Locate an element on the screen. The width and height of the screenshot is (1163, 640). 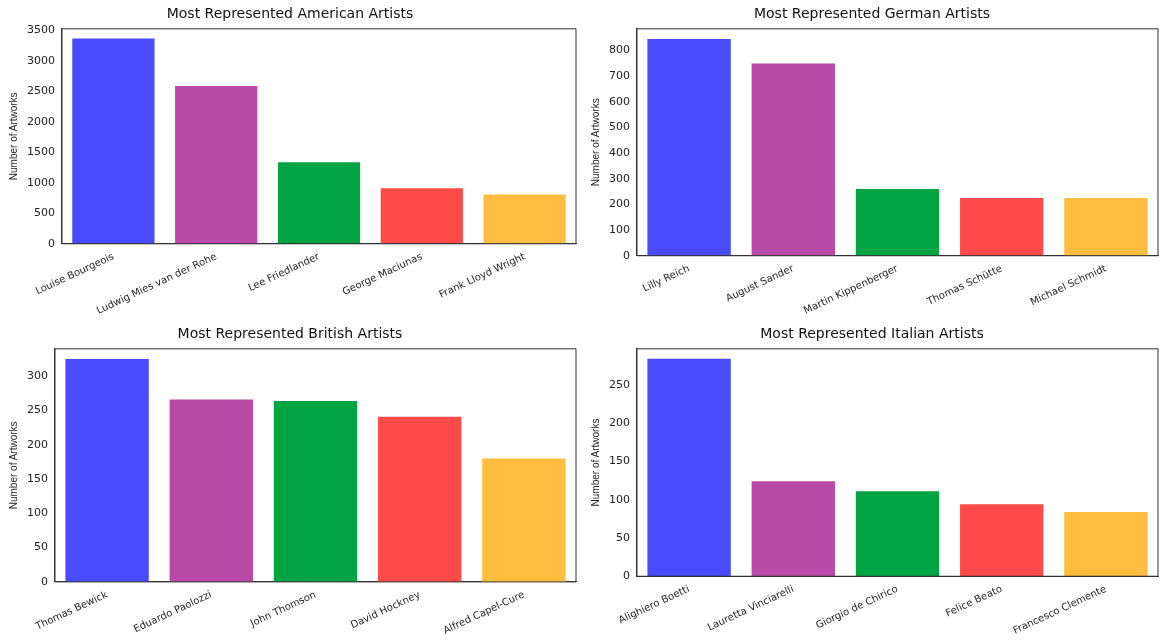
y-tick-label: 2000 is located at coordinates (40, 121).